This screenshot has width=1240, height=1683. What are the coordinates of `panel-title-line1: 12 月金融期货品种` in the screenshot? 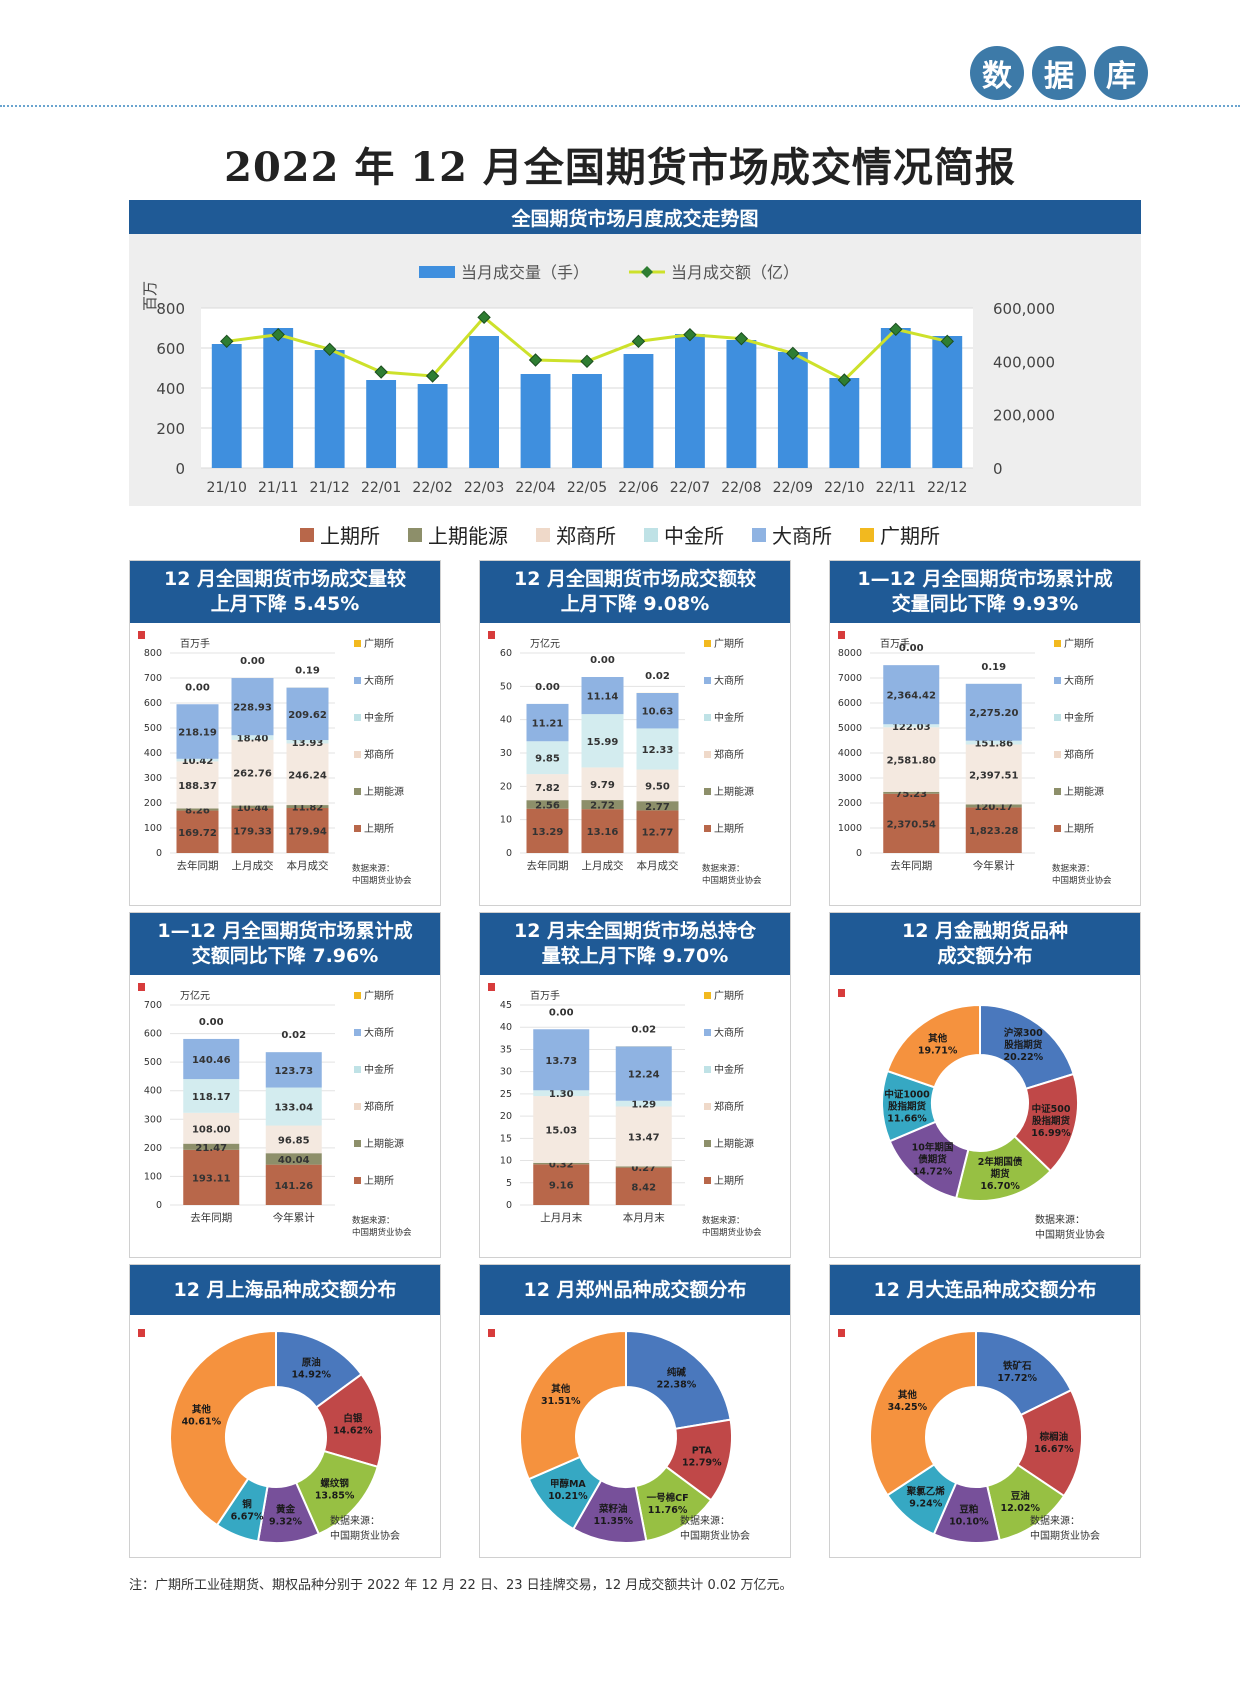 It's located at (985, 931).